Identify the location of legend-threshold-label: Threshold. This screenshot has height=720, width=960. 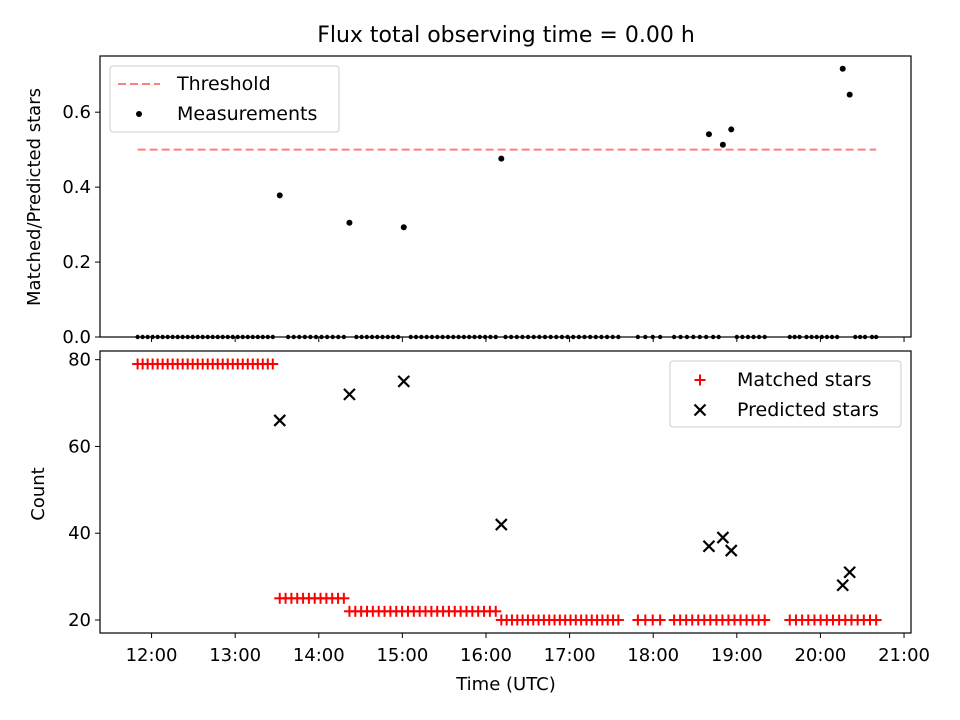
(223, 84).